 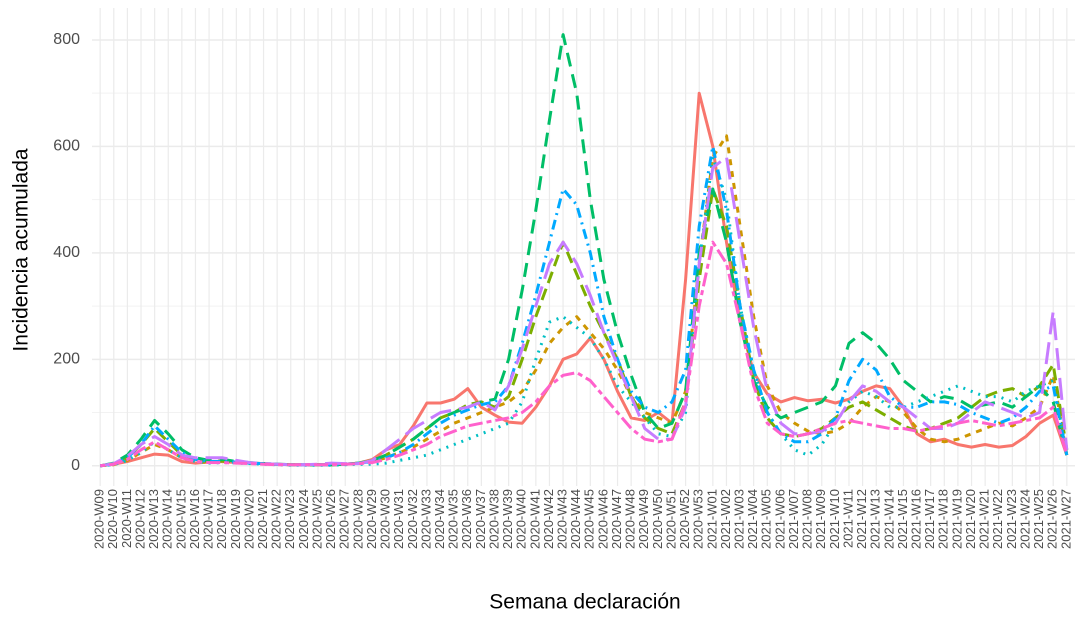 I want to click on x-tick-label: 2020-W11, so click(x=126, y=518).